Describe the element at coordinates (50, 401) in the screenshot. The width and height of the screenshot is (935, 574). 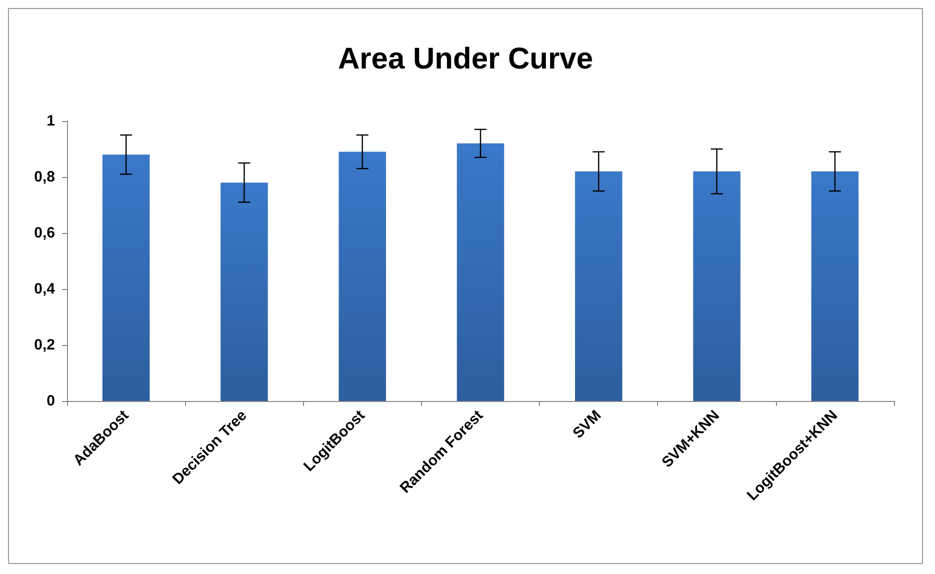
I see `y-tick-label: 0` at that location.